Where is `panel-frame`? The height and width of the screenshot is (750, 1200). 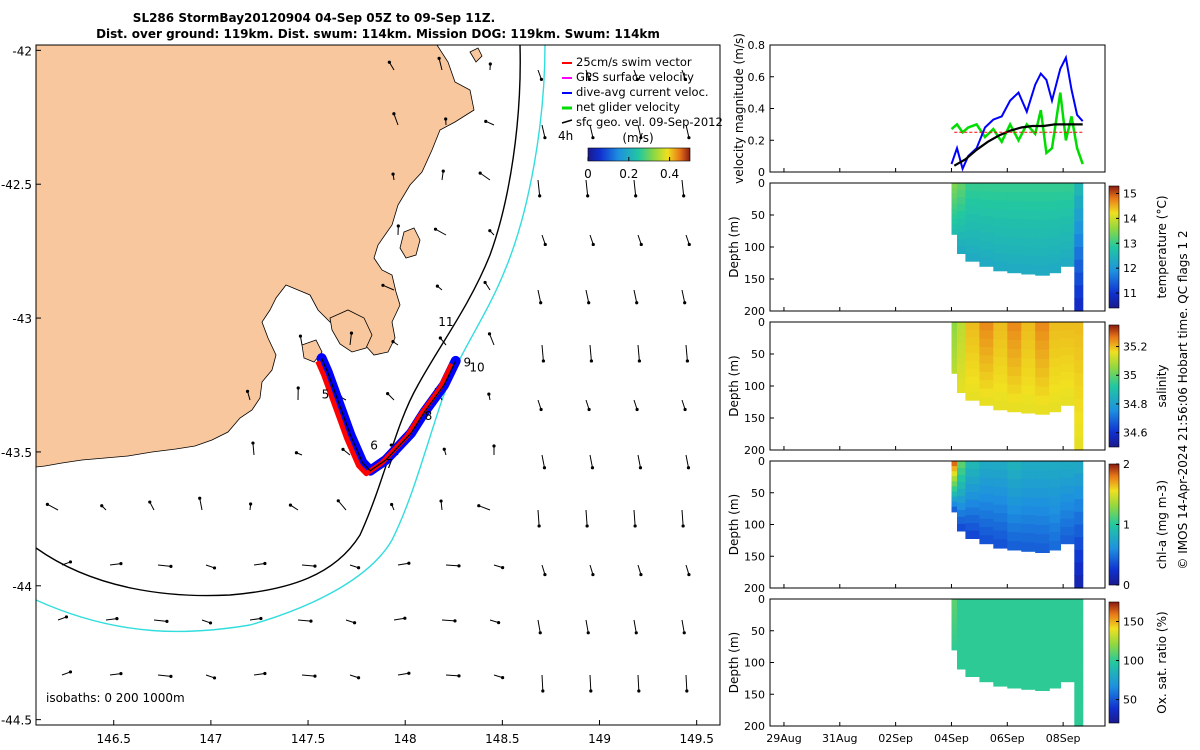 panel-frame is located at coordinates (937, 247).